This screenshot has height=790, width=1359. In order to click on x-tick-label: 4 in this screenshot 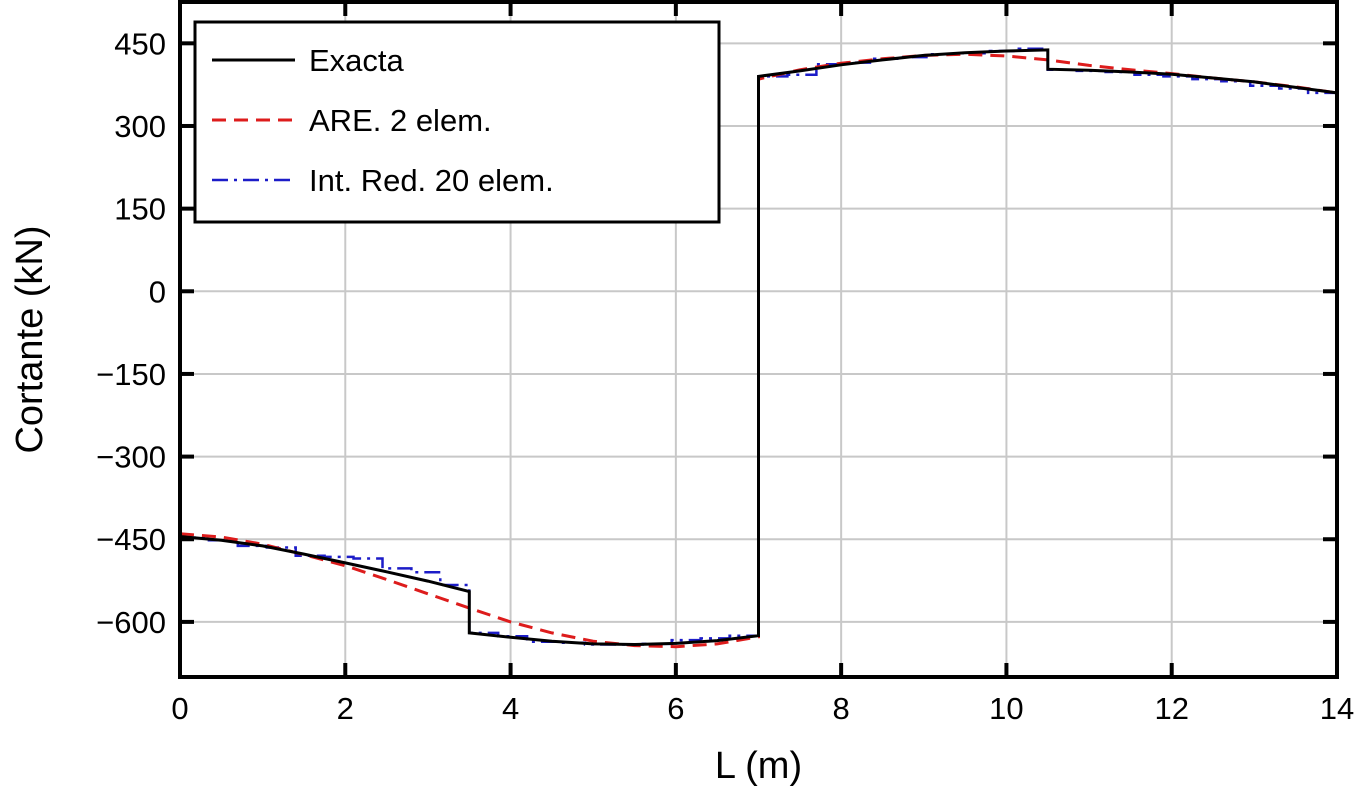, I will do `click(510, 708)`.